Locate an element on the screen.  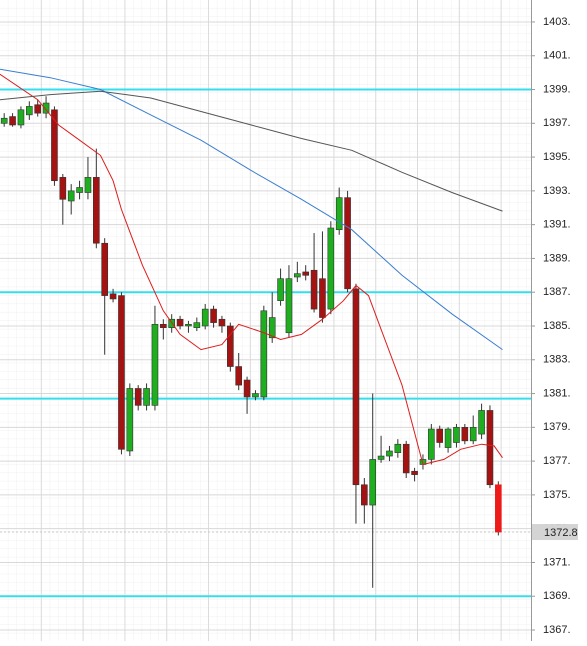
last-price-box is located at coordinates (555, 532).